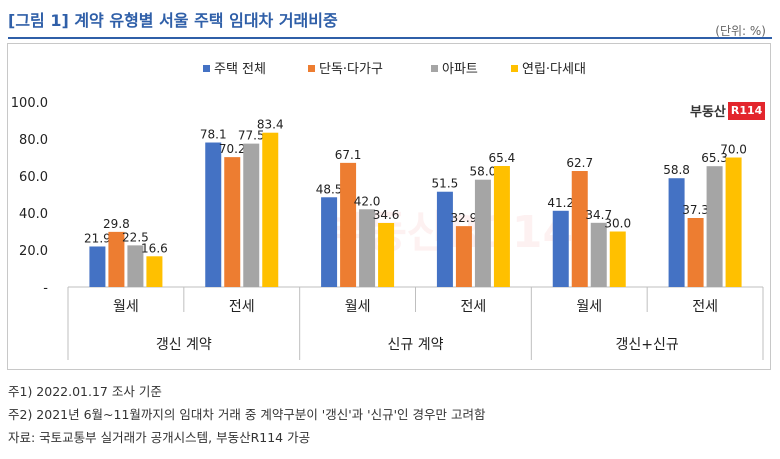 Image resolution: width=780 pixels, height=459 pixels. Describe the element at coordinates (33, 140) in the screenshot. I see `y-tick-label: 80.0` at that location.